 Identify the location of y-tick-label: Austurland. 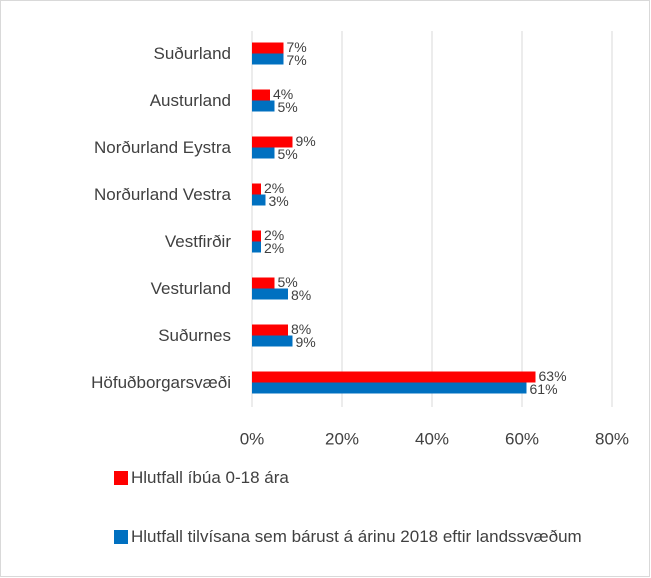
(190, 100).